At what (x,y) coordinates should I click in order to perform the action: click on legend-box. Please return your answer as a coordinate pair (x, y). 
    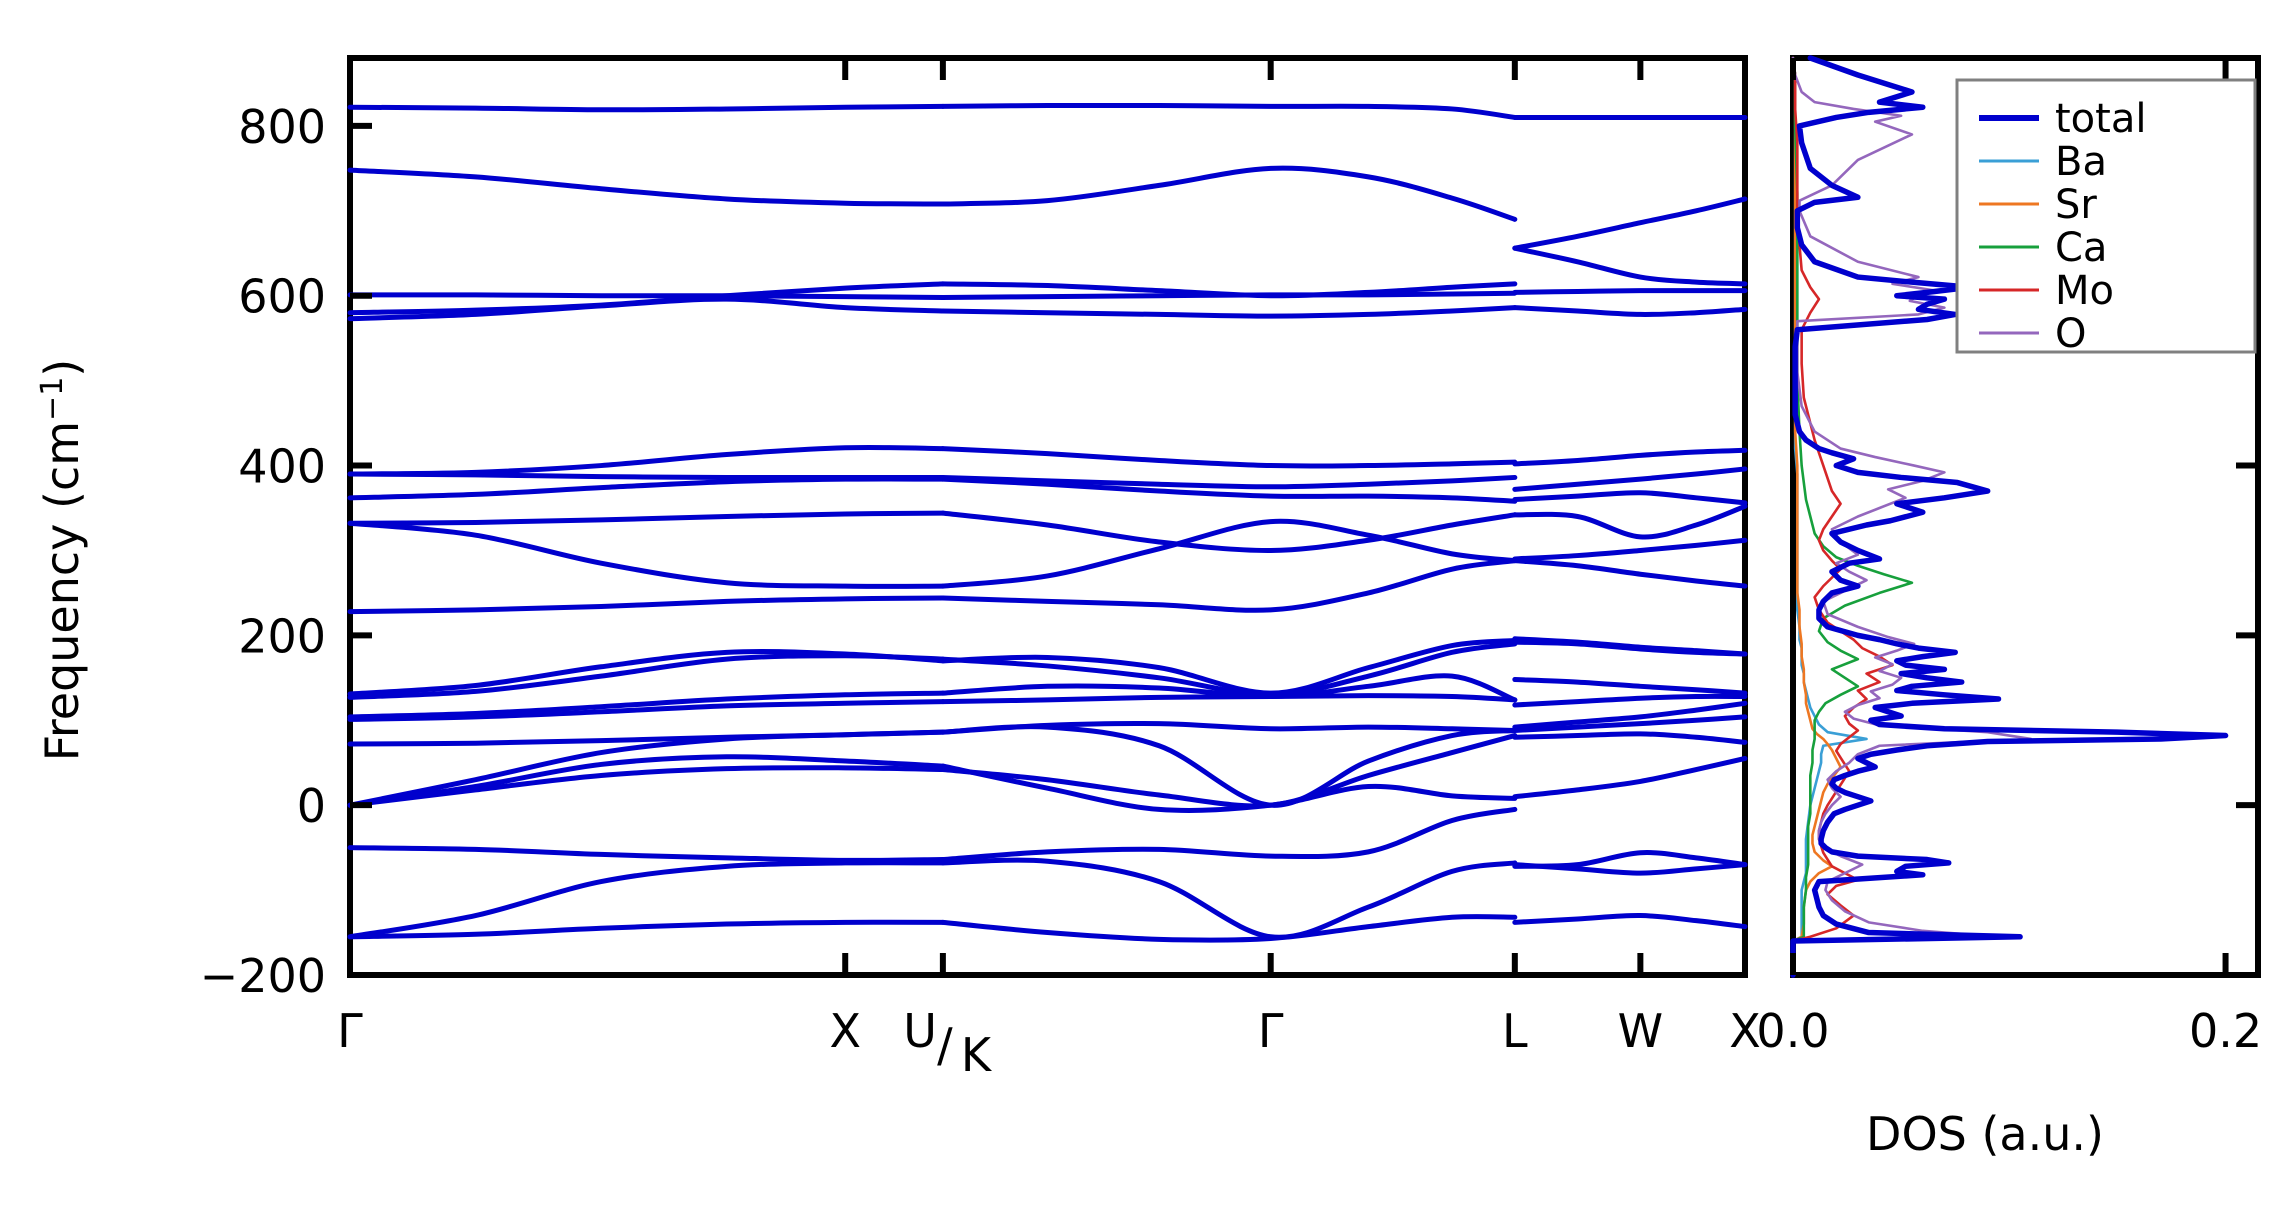
    Looking at the image, I should click on (2106, 216).